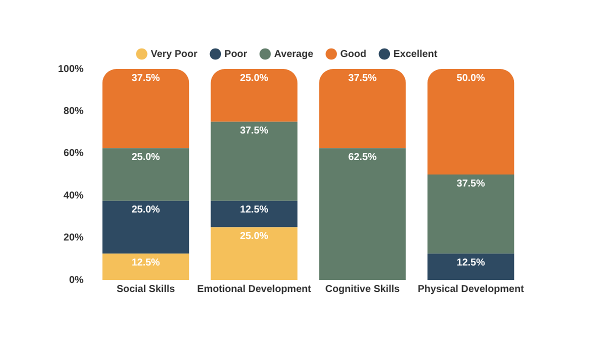 Image resolution: width=600 pixels, height=338 pixels. I want to click on data-label: 50.0%, so click(471, 78).